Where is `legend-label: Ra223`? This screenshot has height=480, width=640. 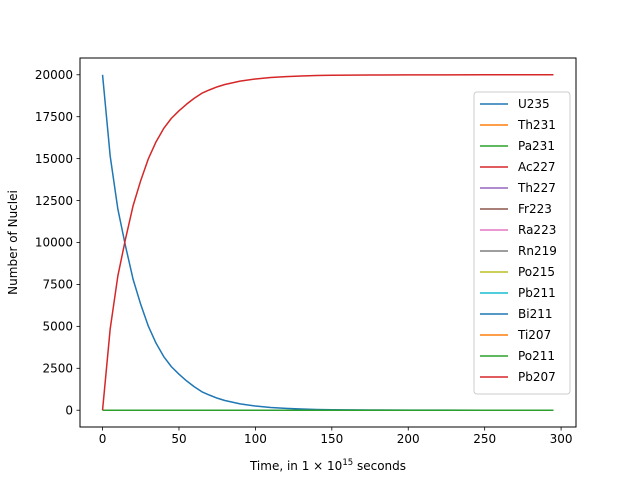 legend-label: Ra223 is located at coordinates (537, 230).